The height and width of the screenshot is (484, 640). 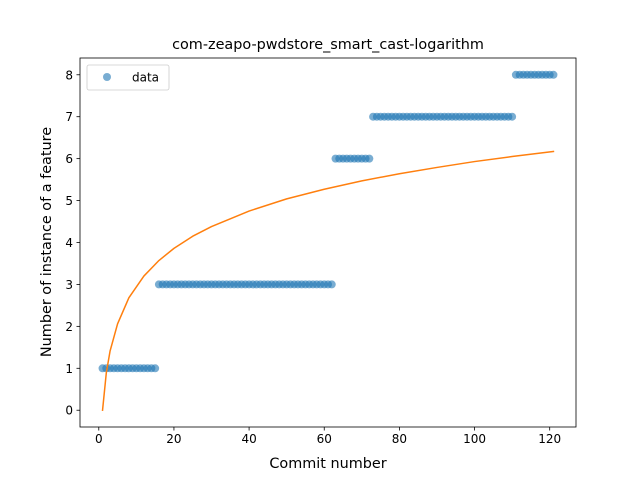 What do you see at coordinates (173, 439) in the screenshot?
I see `x-tick-label: 20` at bounding box center [173, 439].